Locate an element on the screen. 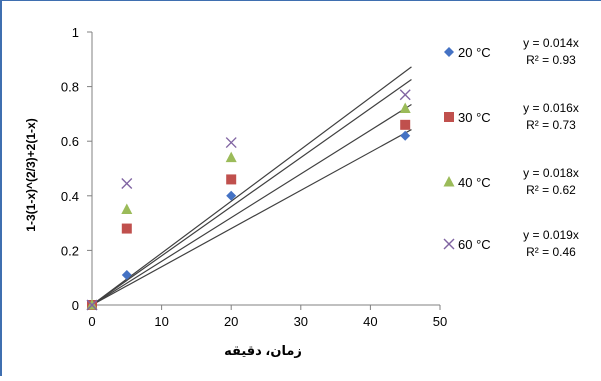 This screenshot has height=381, width=601. x-axis-label: زمان، دقیقه is located at coordinates (263, 350).